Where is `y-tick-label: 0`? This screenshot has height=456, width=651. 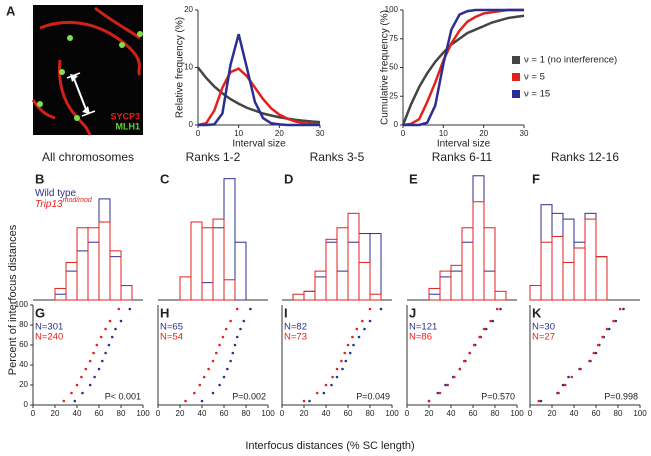
y-tick-label: 0 is located at coordinates (26, 404).